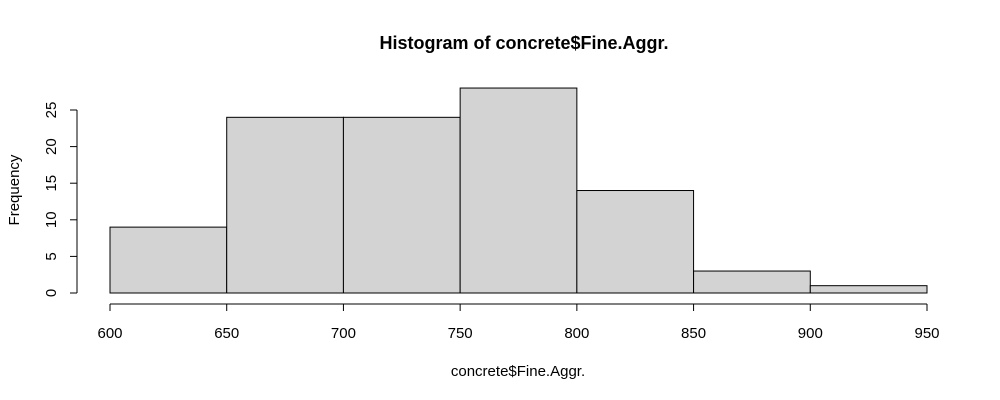 The height and width of the screenshot is (400, 1000). Describe the element at coordinates (51, 256) in the screenshot. I see `y-tick-label: 5` at that location.